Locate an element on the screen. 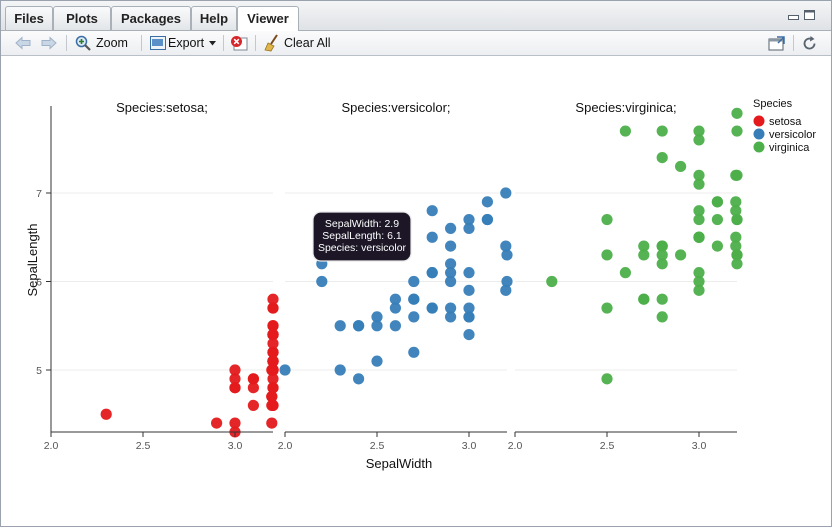 The height and width of the screenshot is (531, 832). remove-viewer-icon is located at coordinates (239, 43).